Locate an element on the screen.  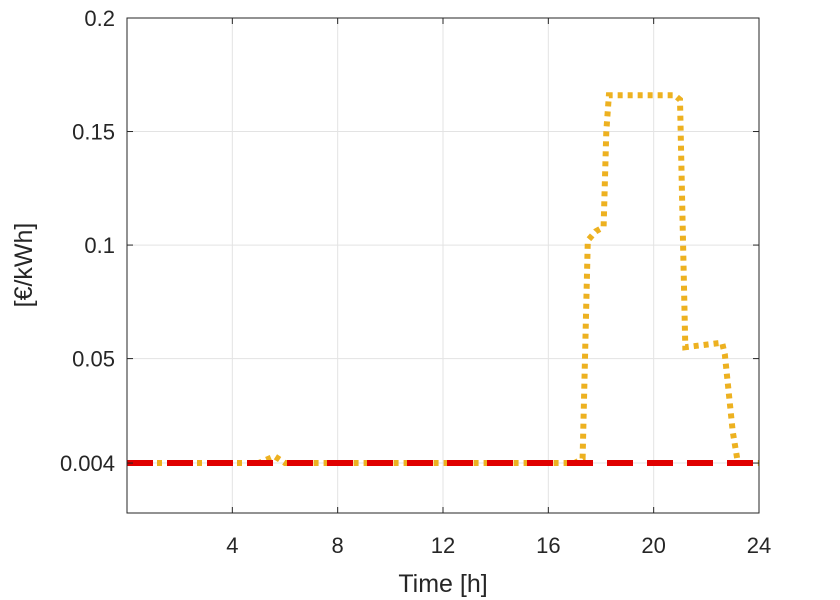
x-axis-label: Time [h] is located at coordinates (442, 584).